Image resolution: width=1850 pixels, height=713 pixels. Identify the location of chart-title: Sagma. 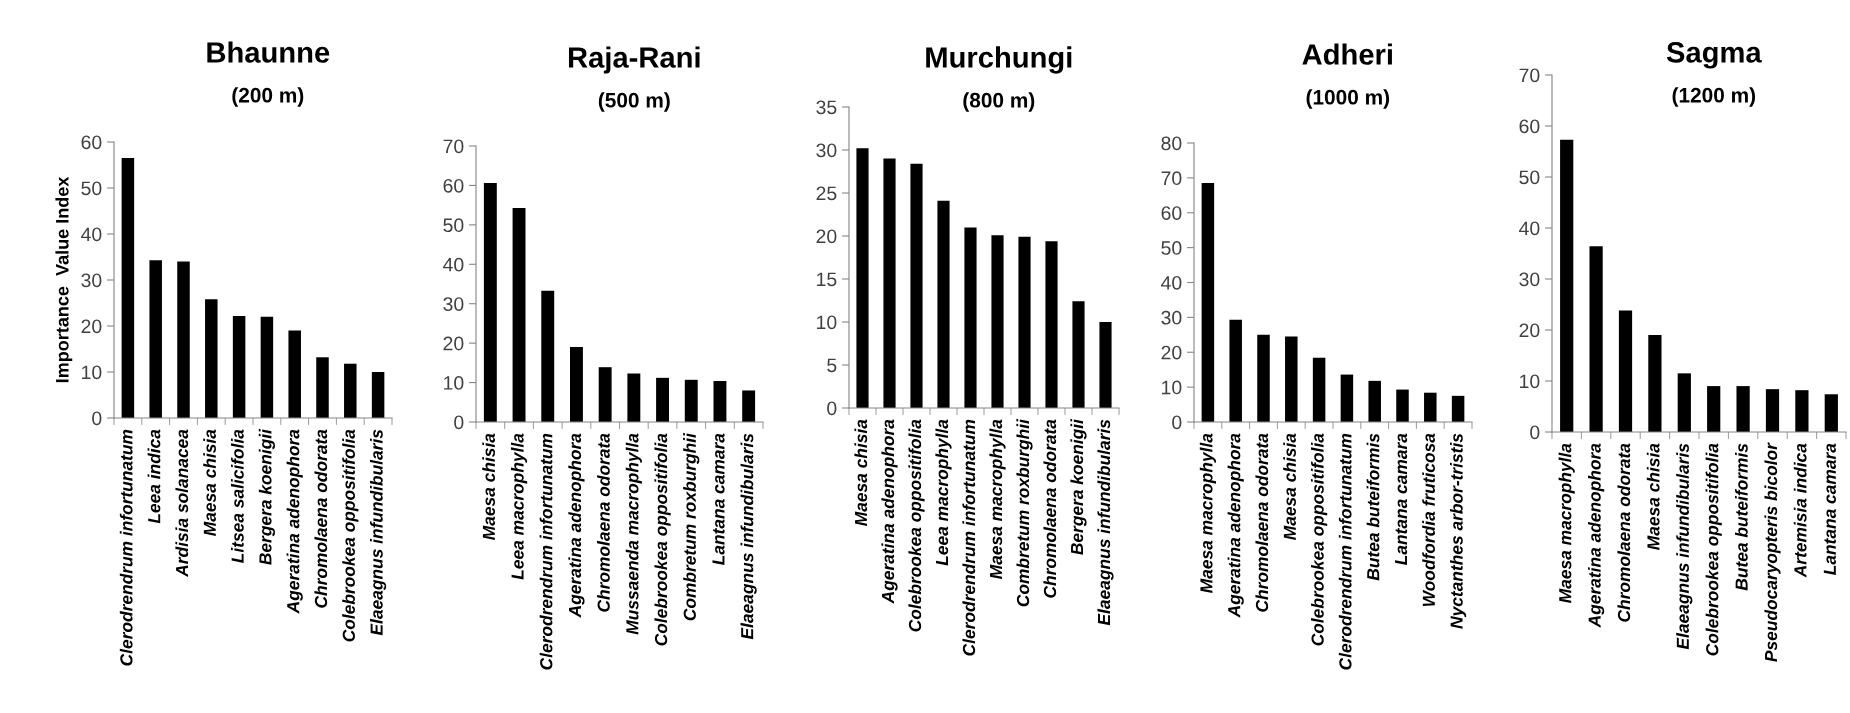
(1714, 55).